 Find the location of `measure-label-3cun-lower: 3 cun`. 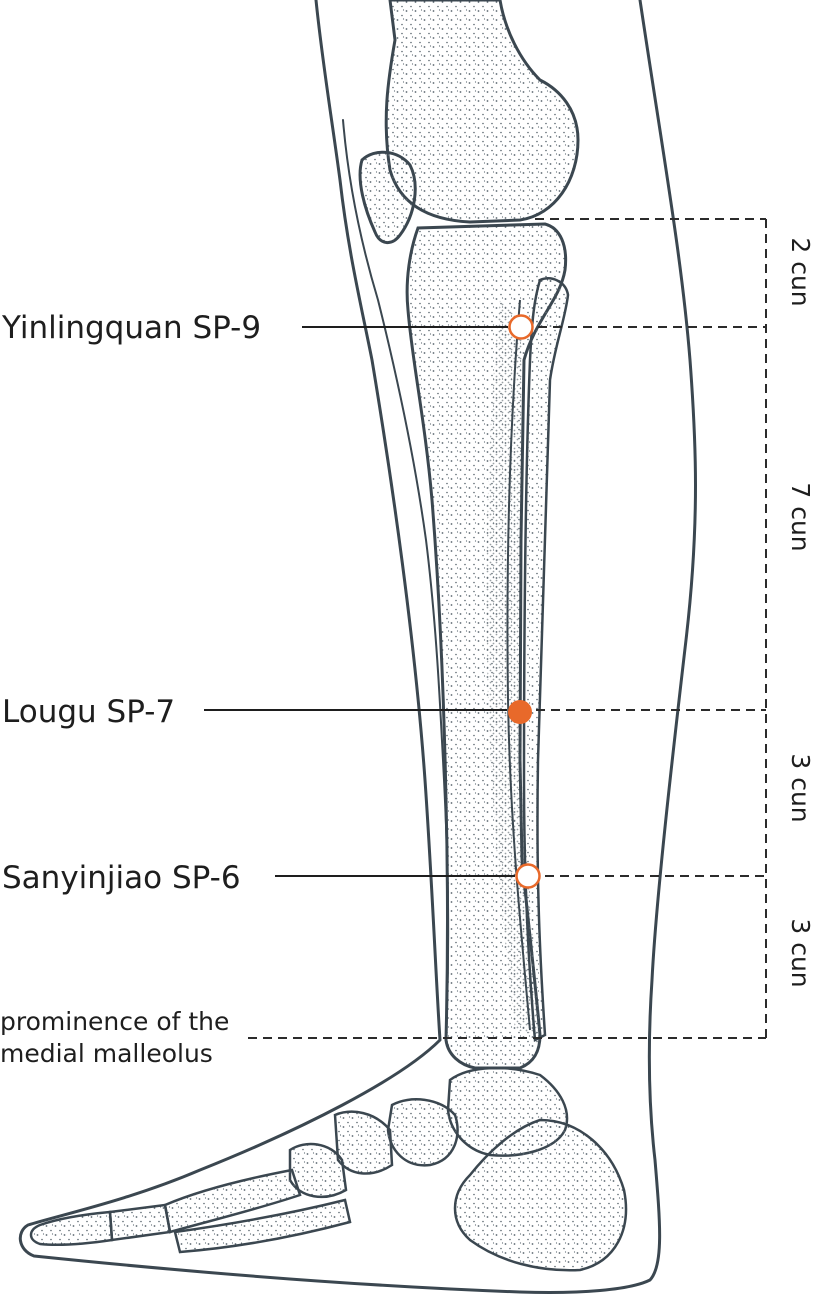

measure-label-3cun-lower: 3 cun is located at coordinates (799, 952).